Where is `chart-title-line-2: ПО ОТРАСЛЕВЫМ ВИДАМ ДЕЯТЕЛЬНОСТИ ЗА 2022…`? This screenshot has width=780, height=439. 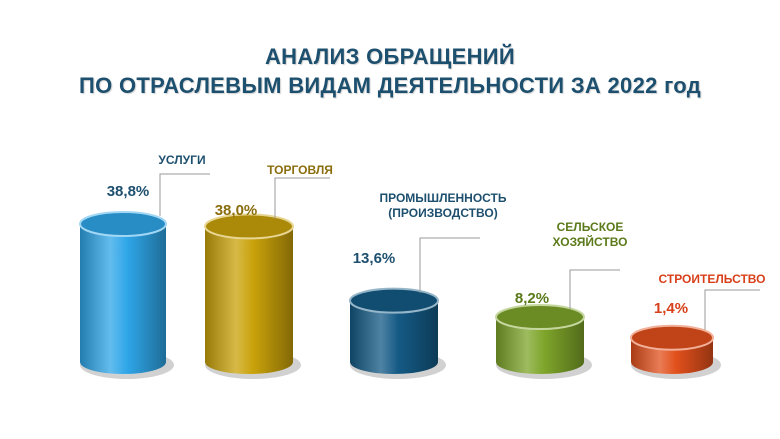 chart-title-line-2: ПО ОТРАСЛЕВЫМ ВИДАМ ДЕЯТЕЛЬНОСТИ ЗА 2022… is located at coordinates (390, 85).